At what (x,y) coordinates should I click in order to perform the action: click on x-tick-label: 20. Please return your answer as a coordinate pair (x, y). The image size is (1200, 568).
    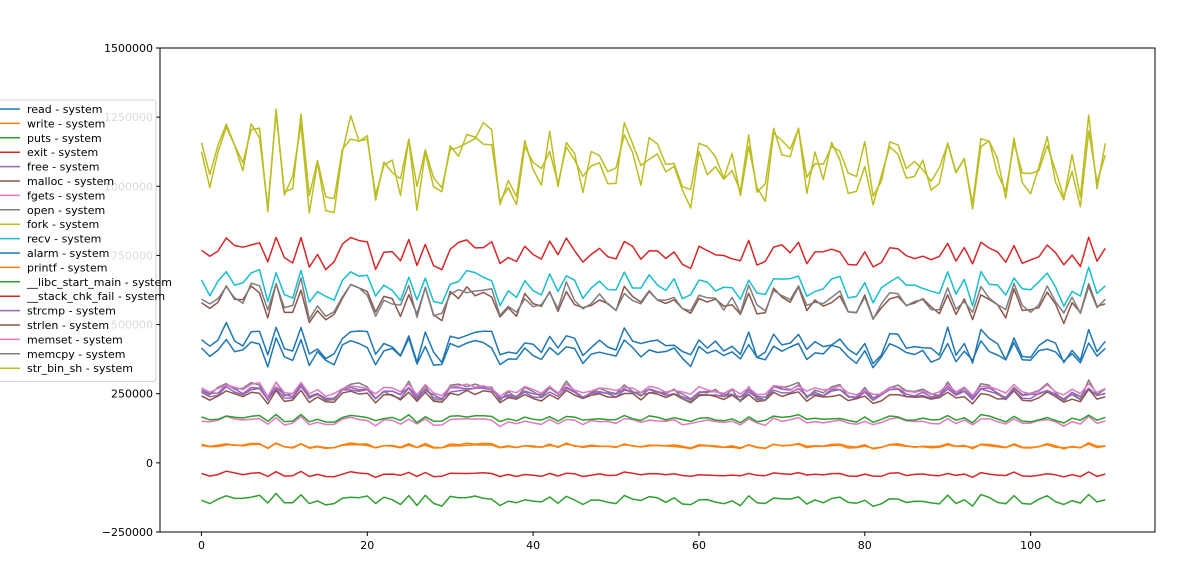
    Looking at the image, I should click on (367, 545).